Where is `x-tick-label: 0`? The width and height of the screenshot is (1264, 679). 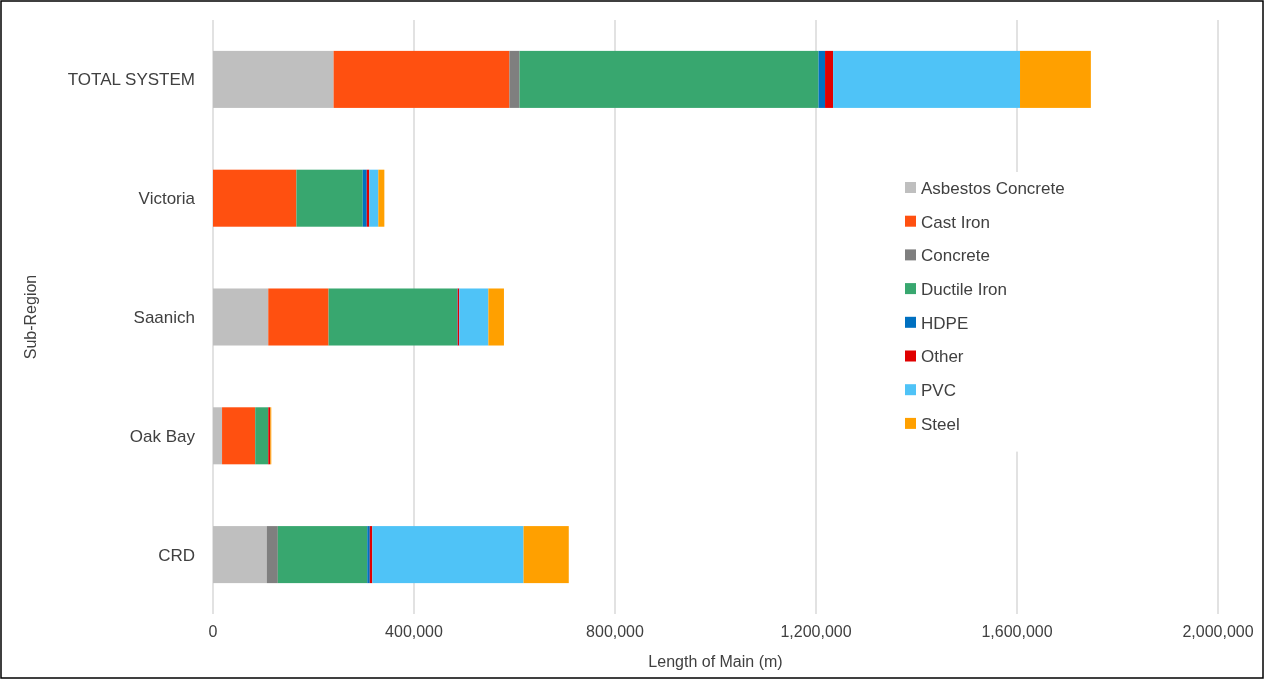
x-tick-label: 0 is located at coordinates (213, 631).